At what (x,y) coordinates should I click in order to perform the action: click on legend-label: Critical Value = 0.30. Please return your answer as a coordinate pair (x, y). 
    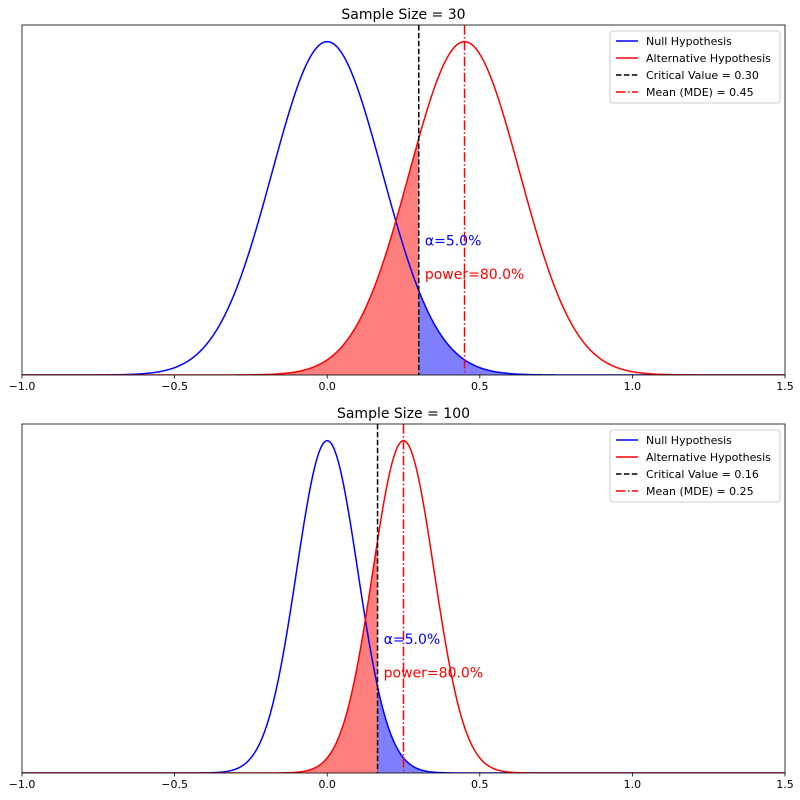
    Looking at the image, I should click on (702, 75).